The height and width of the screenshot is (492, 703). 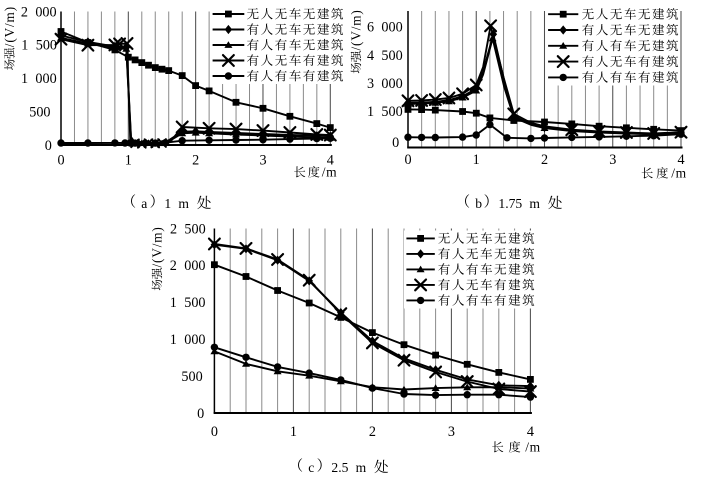 I want to click on svg-text: a, so click(x=144, y=203).